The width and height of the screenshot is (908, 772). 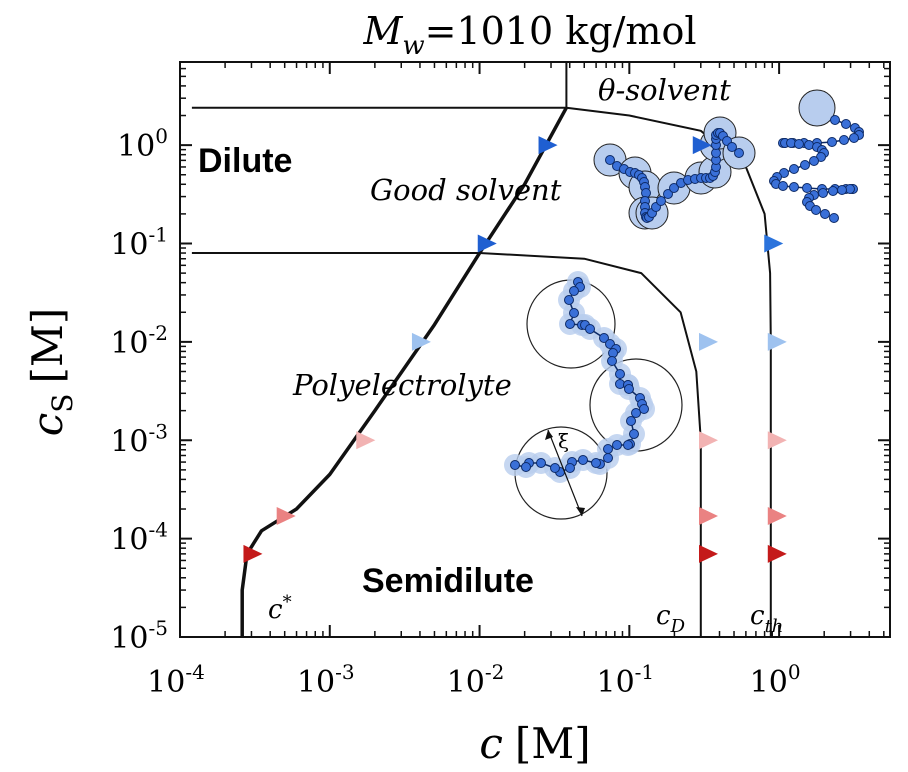 I want to click on theta-blob, so click(x=817, y=108).